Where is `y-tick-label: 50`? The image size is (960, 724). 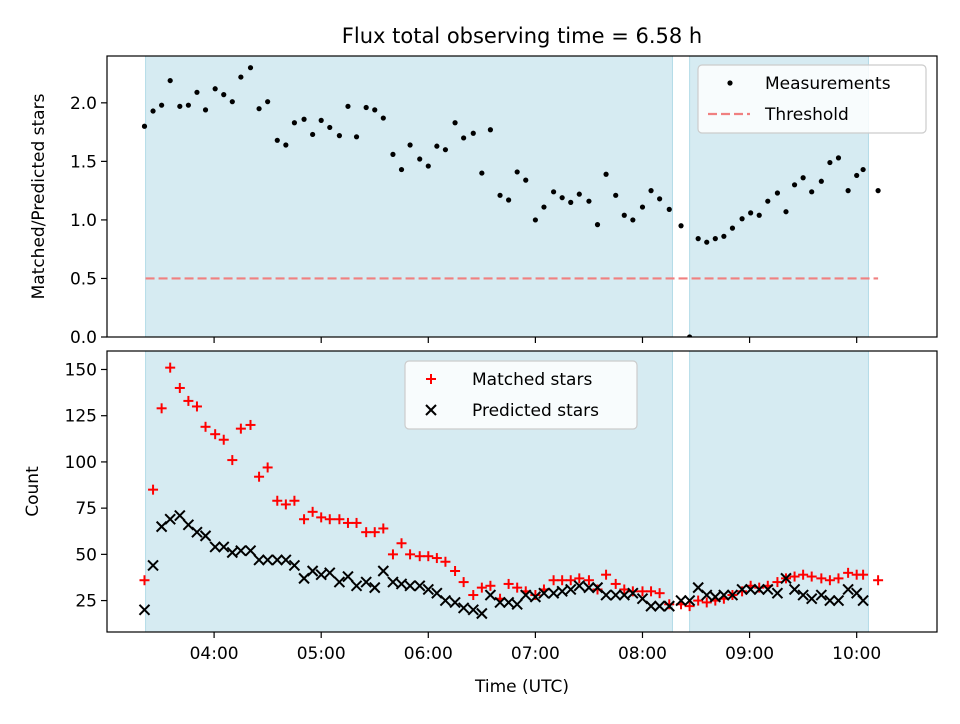
y-tick-label: 50 is located at coordinates (86, 555).